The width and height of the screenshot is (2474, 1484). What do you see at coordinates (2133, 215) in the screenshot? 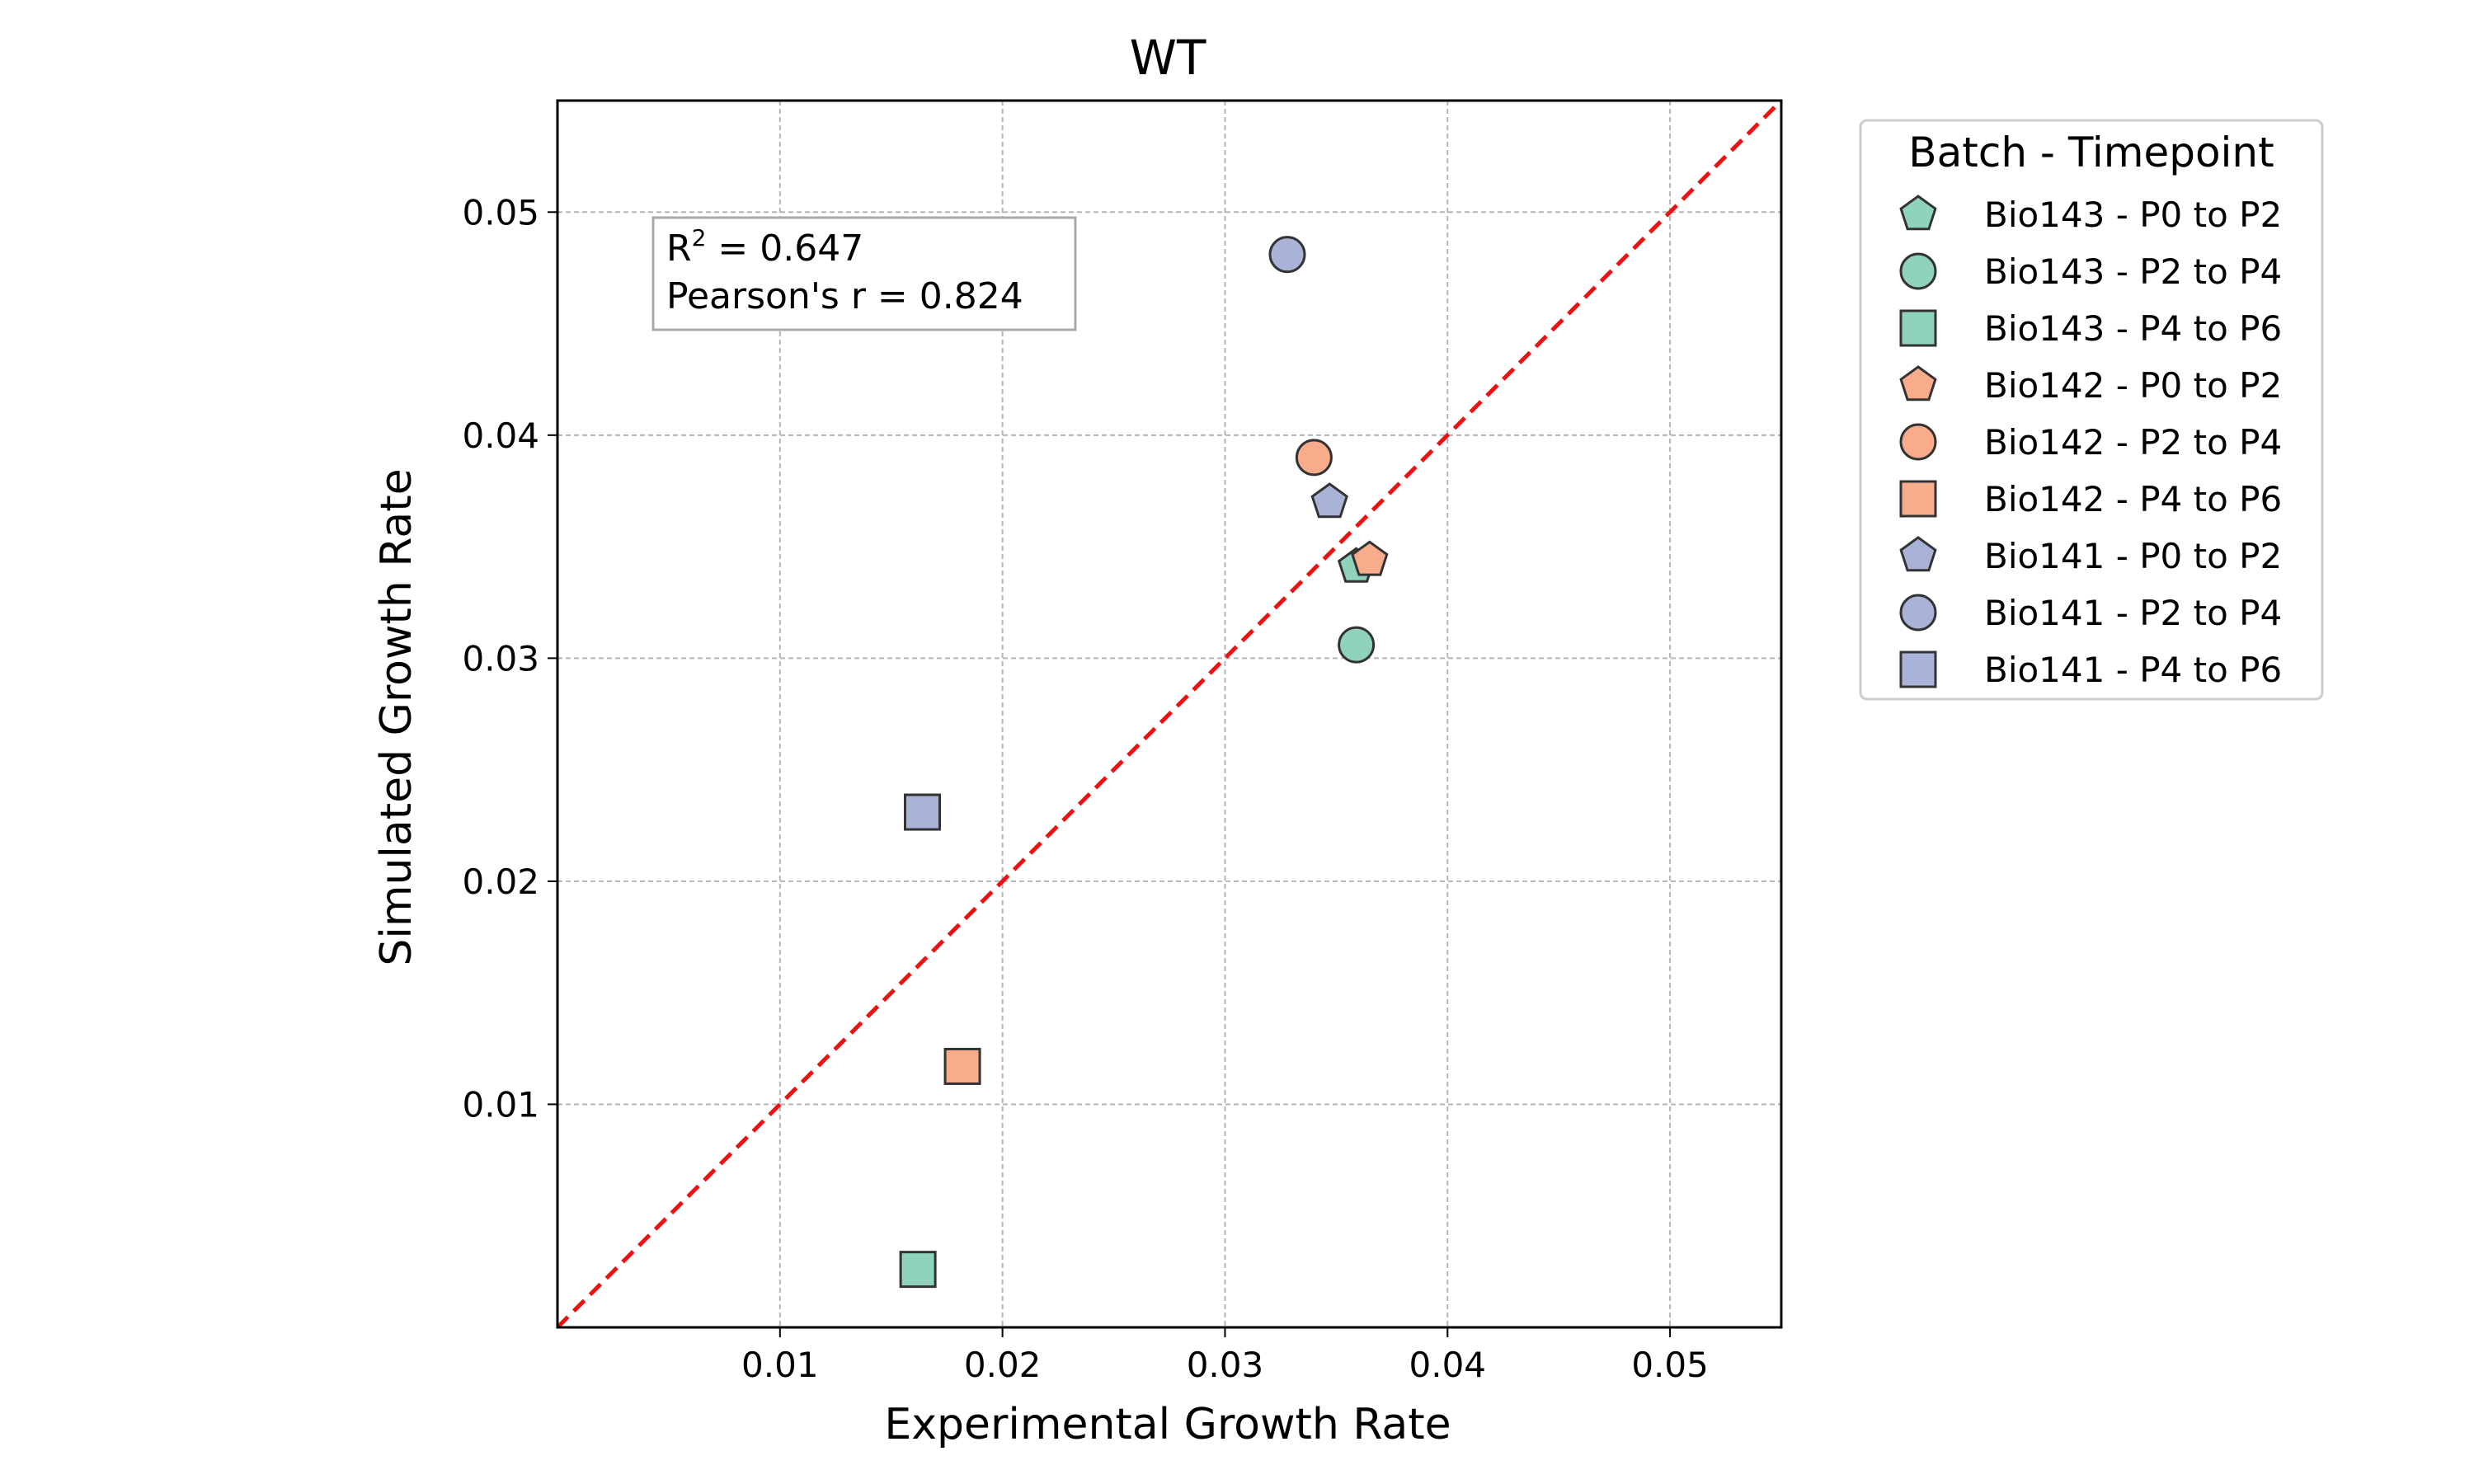
I see `legend-label: Bio143 - P0 to P2` at bounding box center [2133, 215].